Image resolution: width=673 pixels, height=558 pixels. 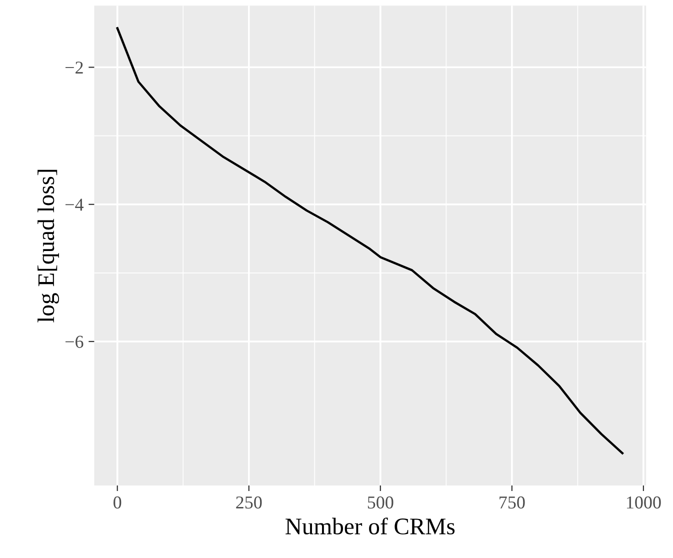 What do you see at coordinates (74, 204) in the screenshot?
I see `y-tick-label: −4` at bounding box center [74, 204].